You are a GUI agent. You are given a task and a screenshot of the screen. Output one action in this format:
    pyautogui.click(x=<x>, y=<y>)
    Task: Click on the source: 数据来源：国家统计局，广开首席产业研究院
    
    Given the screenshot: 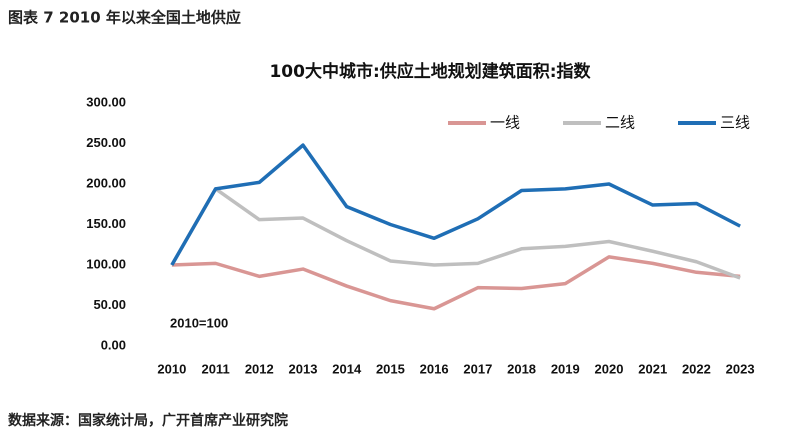 What is the action you would take?
    pyautogui.click(x=148, y=420)
    